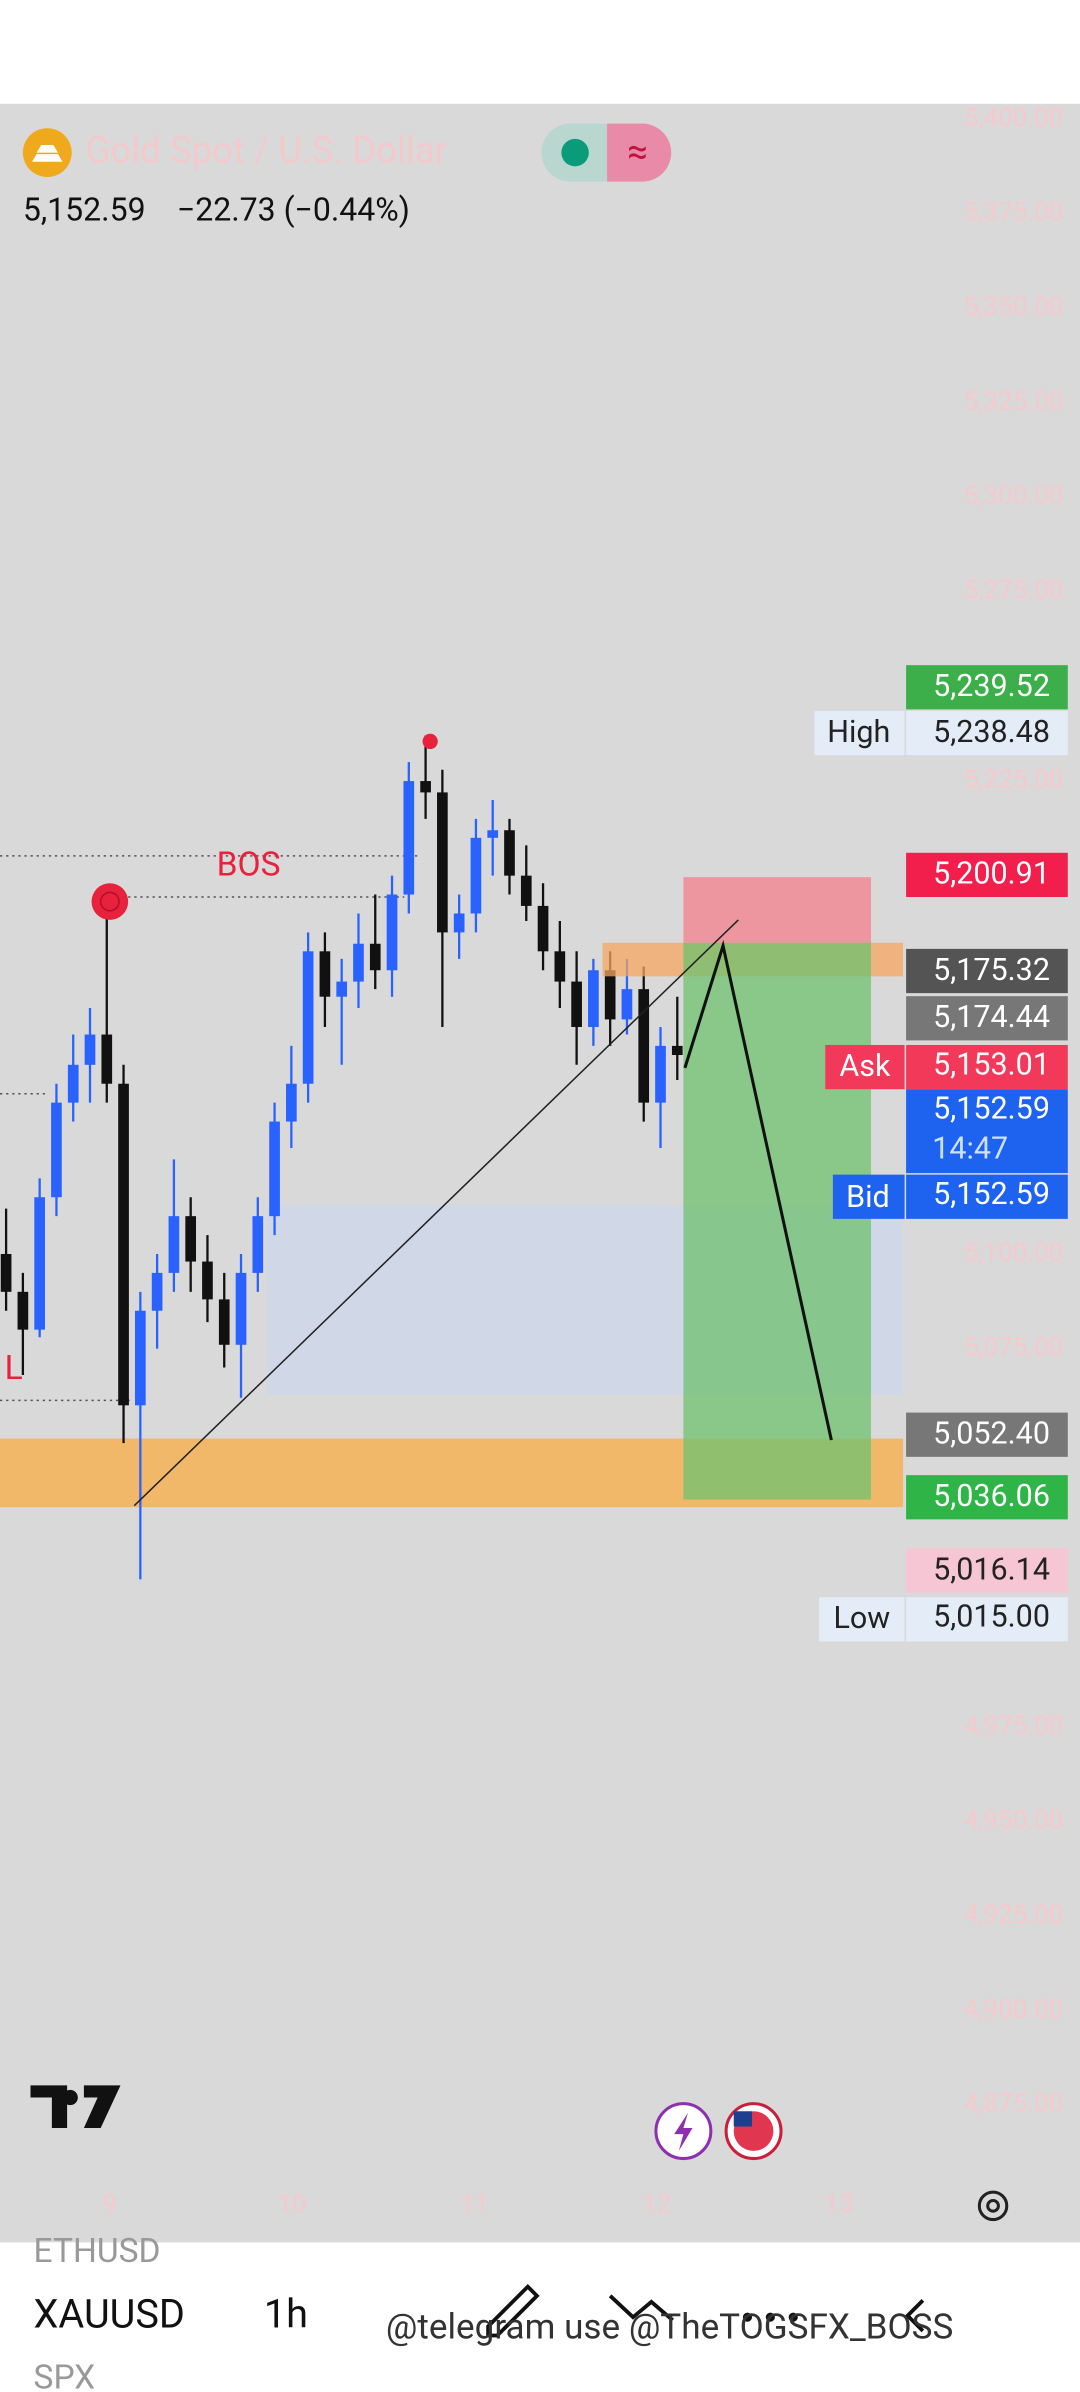 The image size is (1080, 2392). I want to click on market-open-dot, so click(575, 152).